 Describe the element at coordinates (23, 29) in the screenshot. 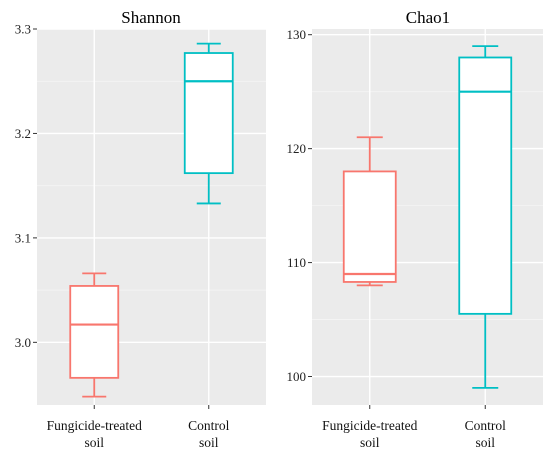

I see `y-tick-label: 3.3` at that location.